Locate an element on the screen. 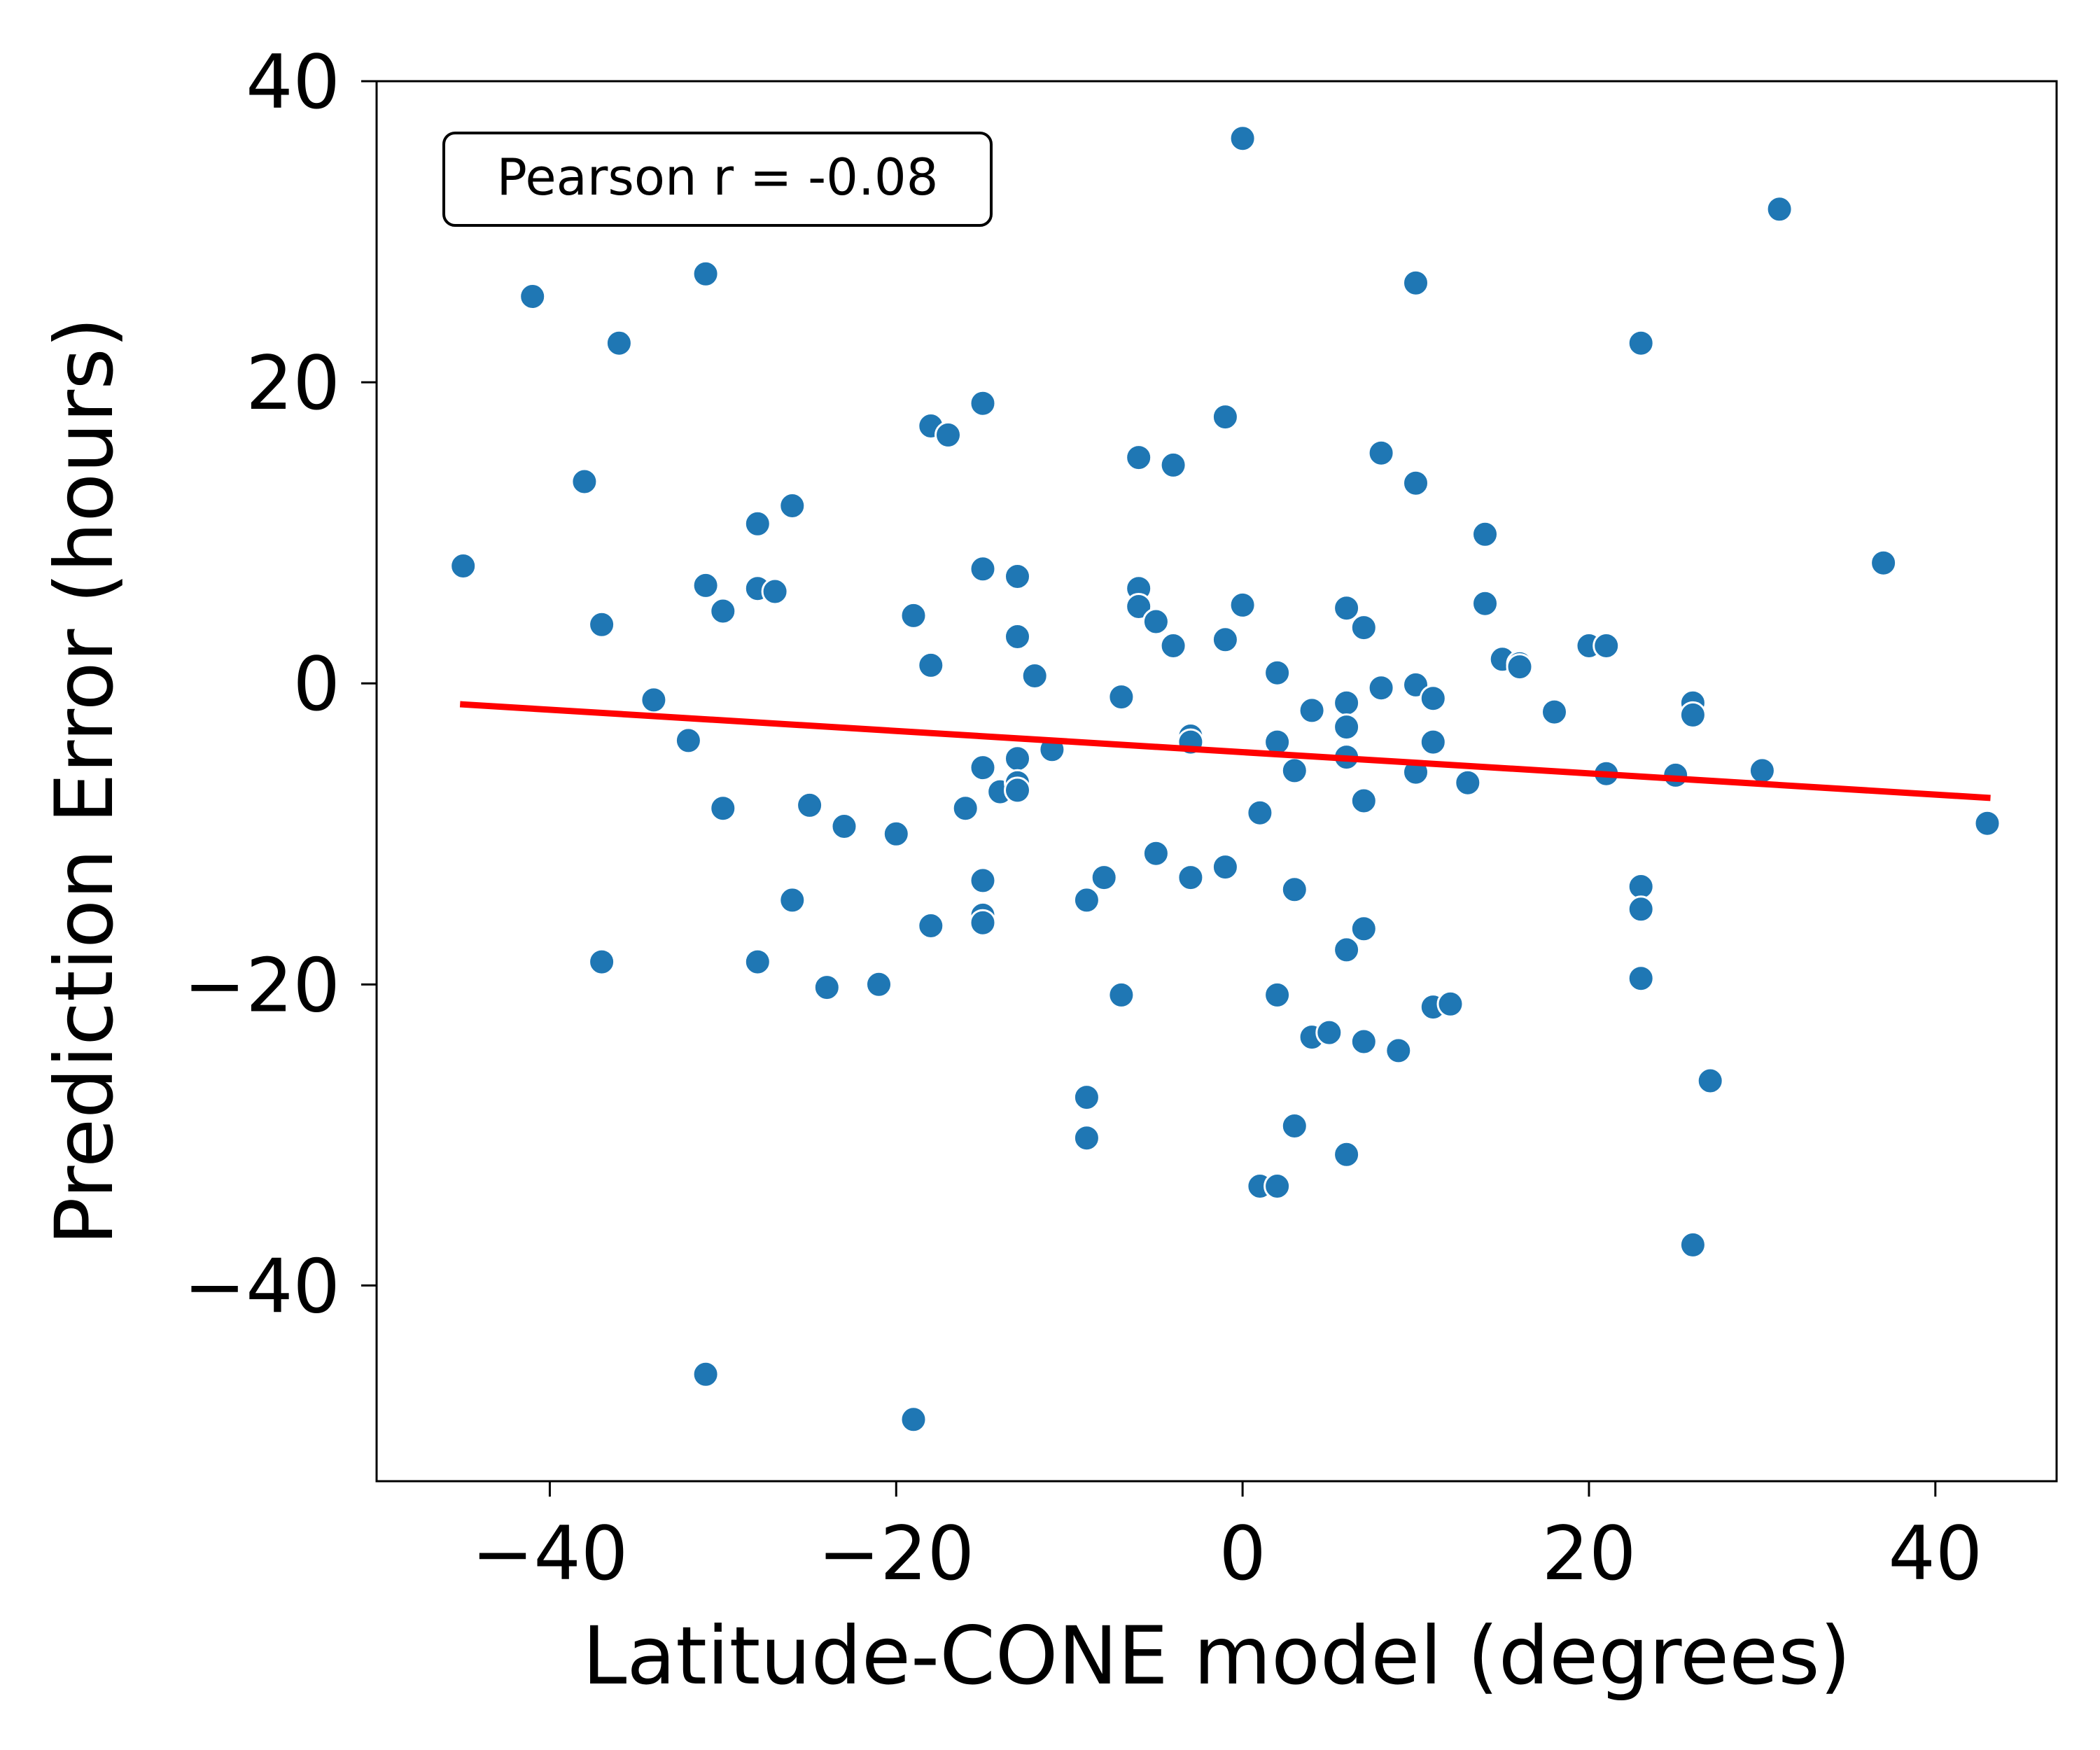  annotation-text: Pearson r = -0.08 is located at coordinates (718, 177).